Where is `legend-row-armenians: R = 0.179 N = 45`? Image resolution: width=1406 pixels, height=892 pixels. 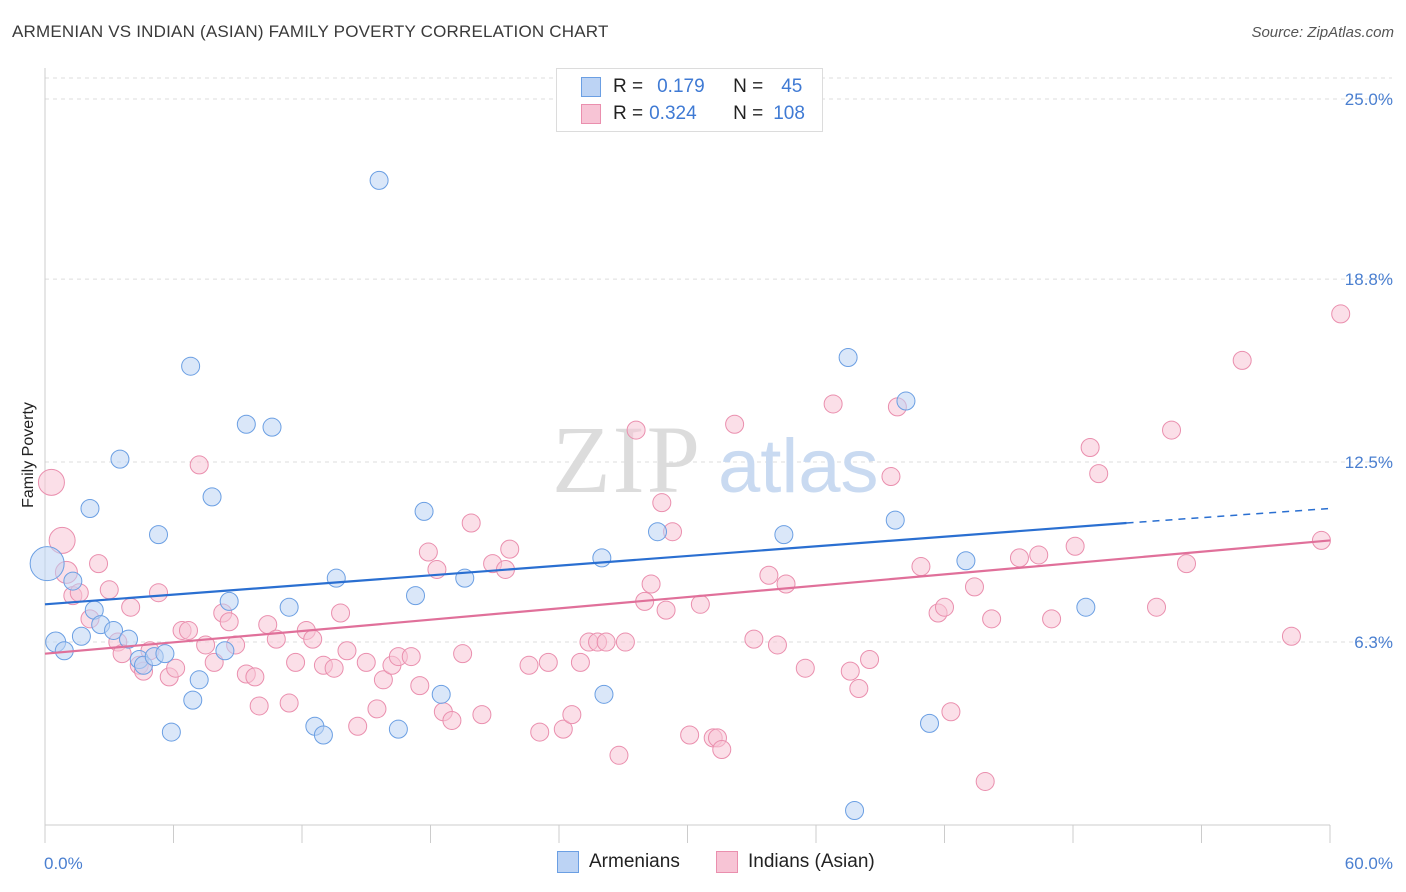
legend-row-armenians: R = 0.179 N = 45 is located at coordinates (691, 87).